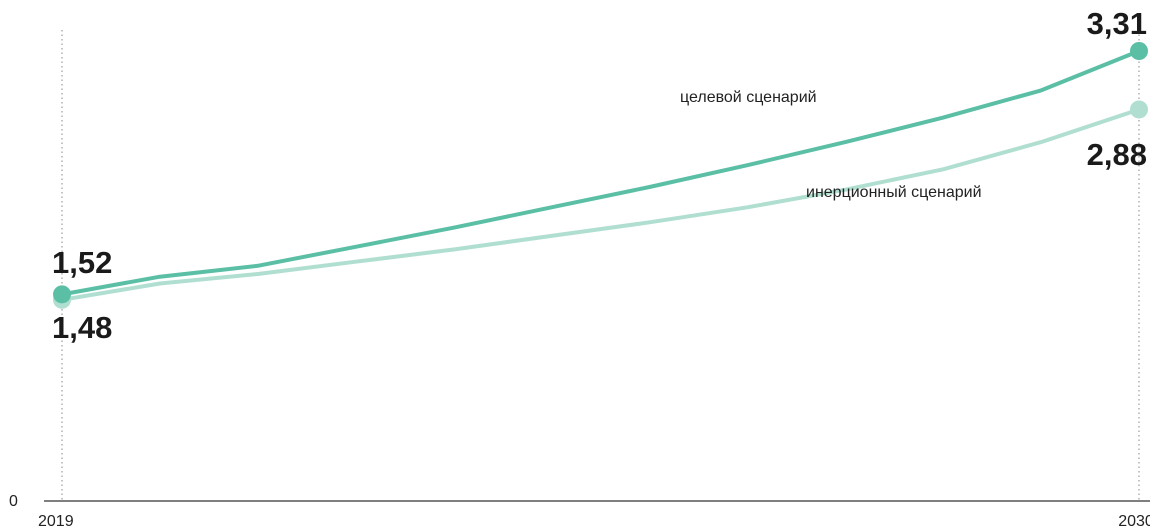 The width and height of the screenshot is (1150, 530). Describe the element at coordinates (1117, 154) in the screenshot. I see `value-label-inertial-end: 2,88` at that location.